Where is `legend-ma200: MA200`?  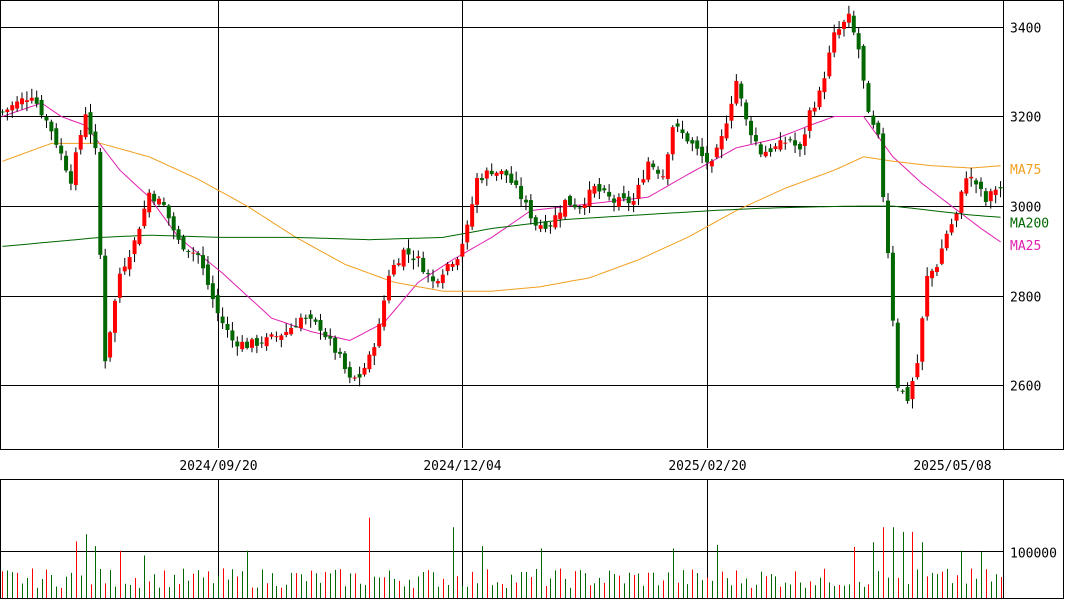 legend-ma200: MA200 is located at coordinates (1029, 223).